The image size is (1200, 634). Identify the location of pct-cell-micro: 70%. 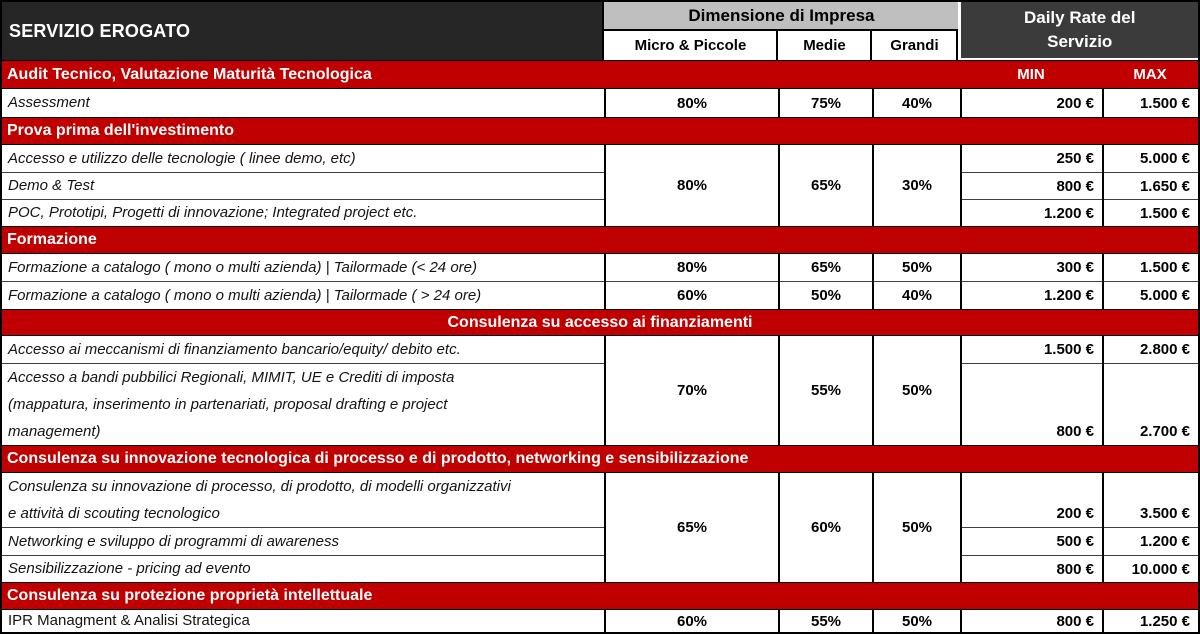
(692, 390).